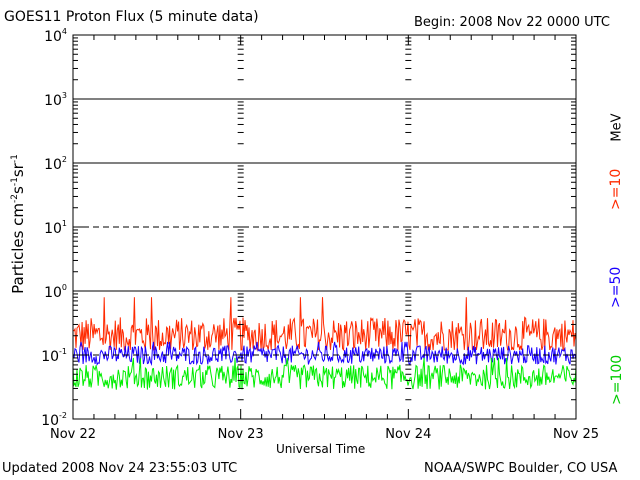 This screenshot has height=480, width=640. What do you see at coordinates (241, 434) in the screenshot?
I see `x-tick-label: Nov 23` at bounding box center [241, 434].